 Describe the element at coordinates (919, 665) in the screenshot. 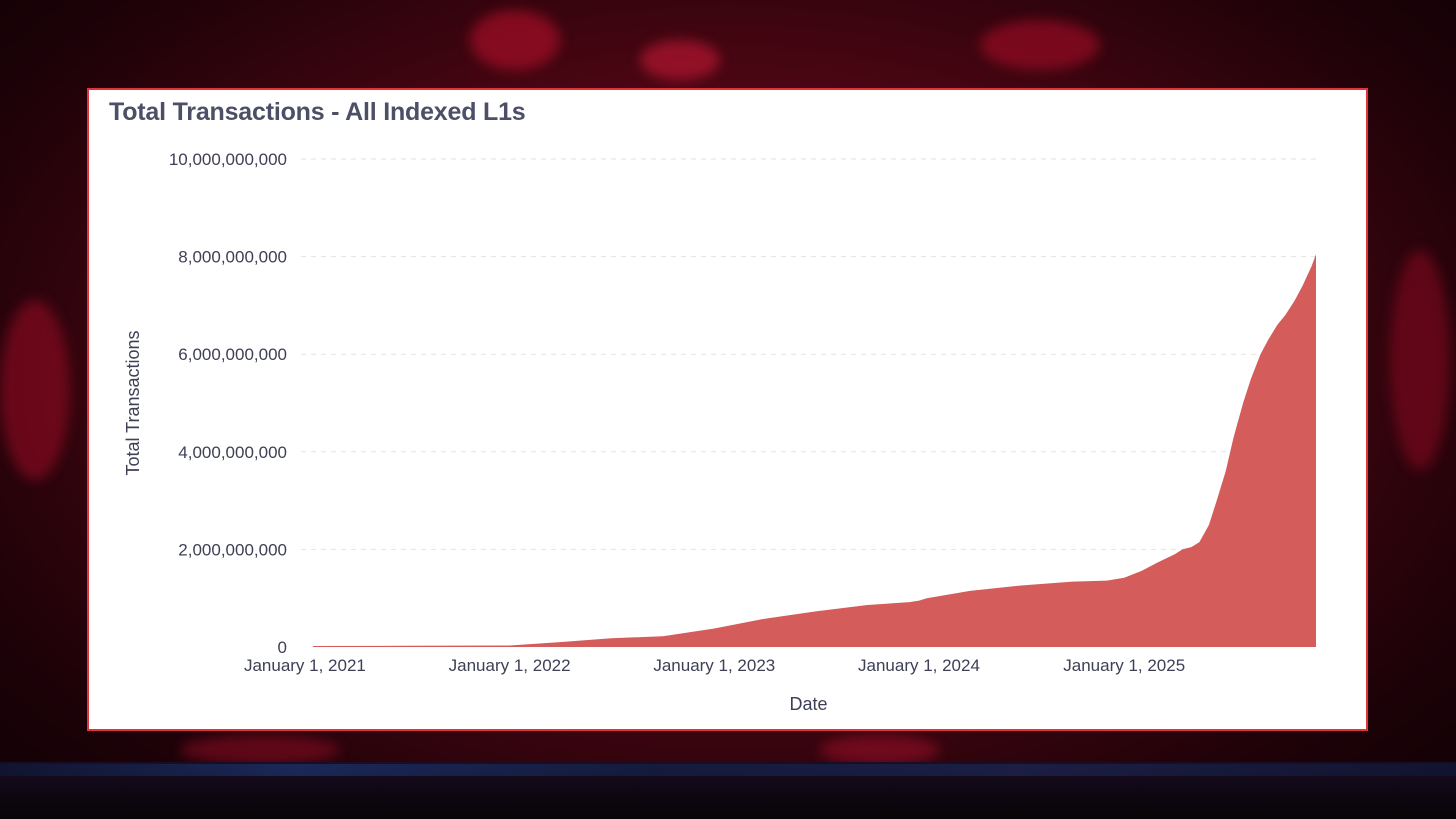

I see `x-tick-label: January 1, 2024` at that location.